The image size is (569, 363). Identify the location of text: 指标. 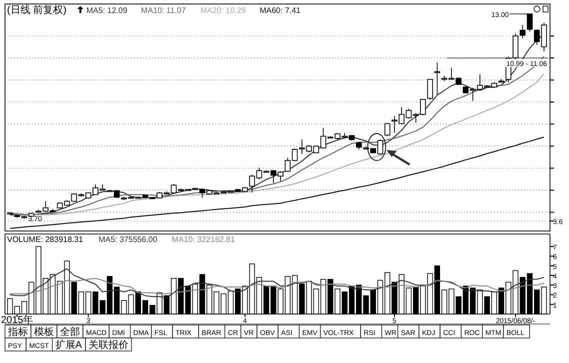
(17, 332).